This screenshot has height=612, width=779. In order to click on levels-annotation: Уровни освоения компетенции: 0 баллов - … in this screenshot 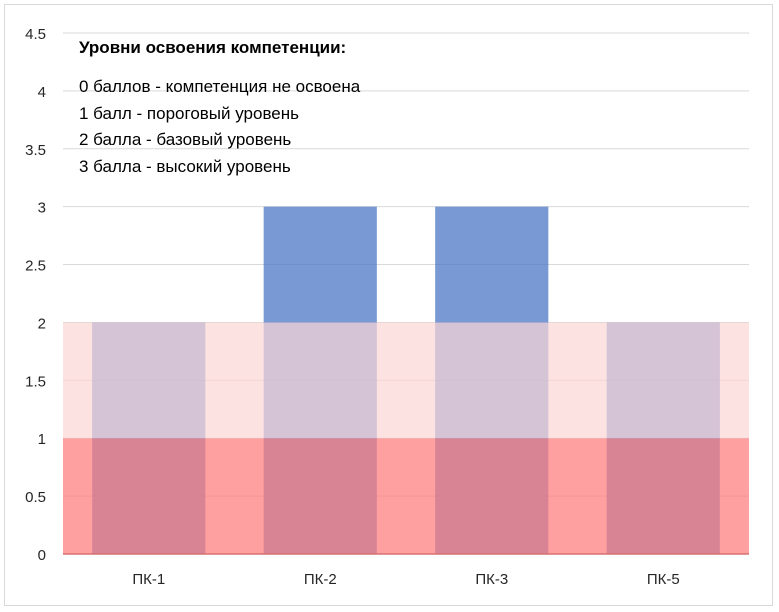, I will do `click(220, 107)`.